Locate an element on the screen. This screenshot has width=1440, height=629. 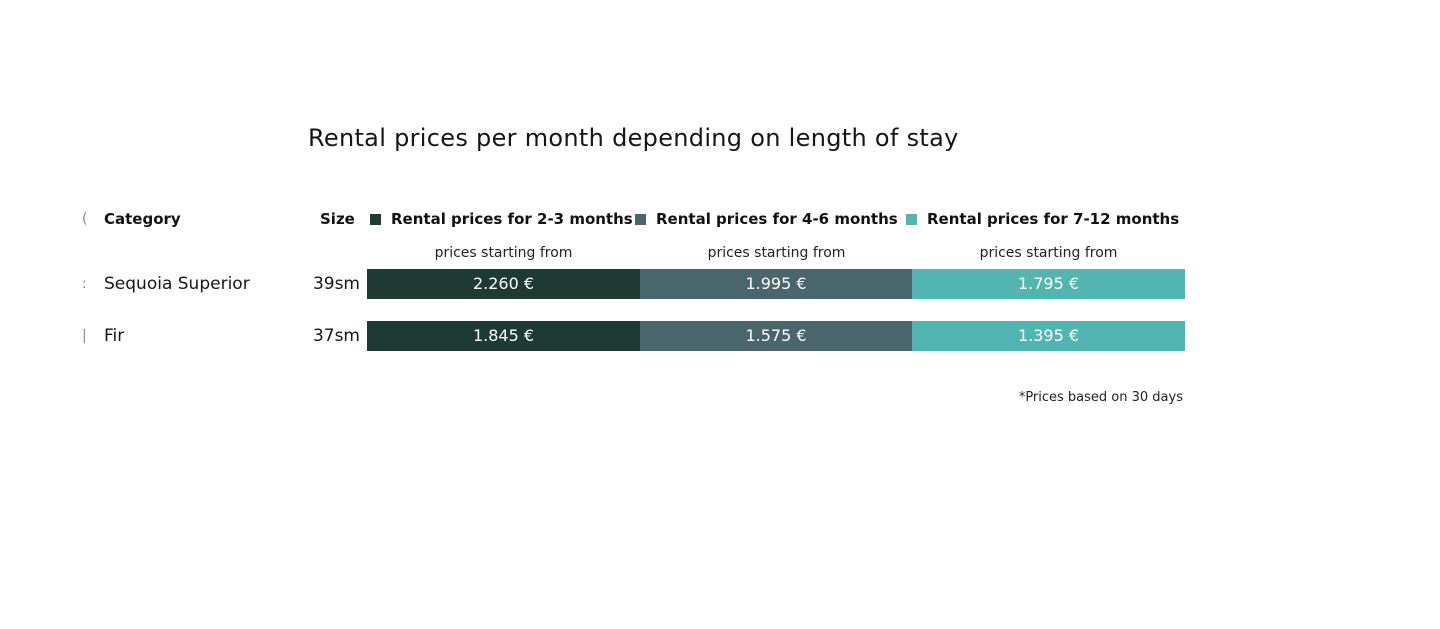
edge-fragment: : is located at coordinates (84, 284).